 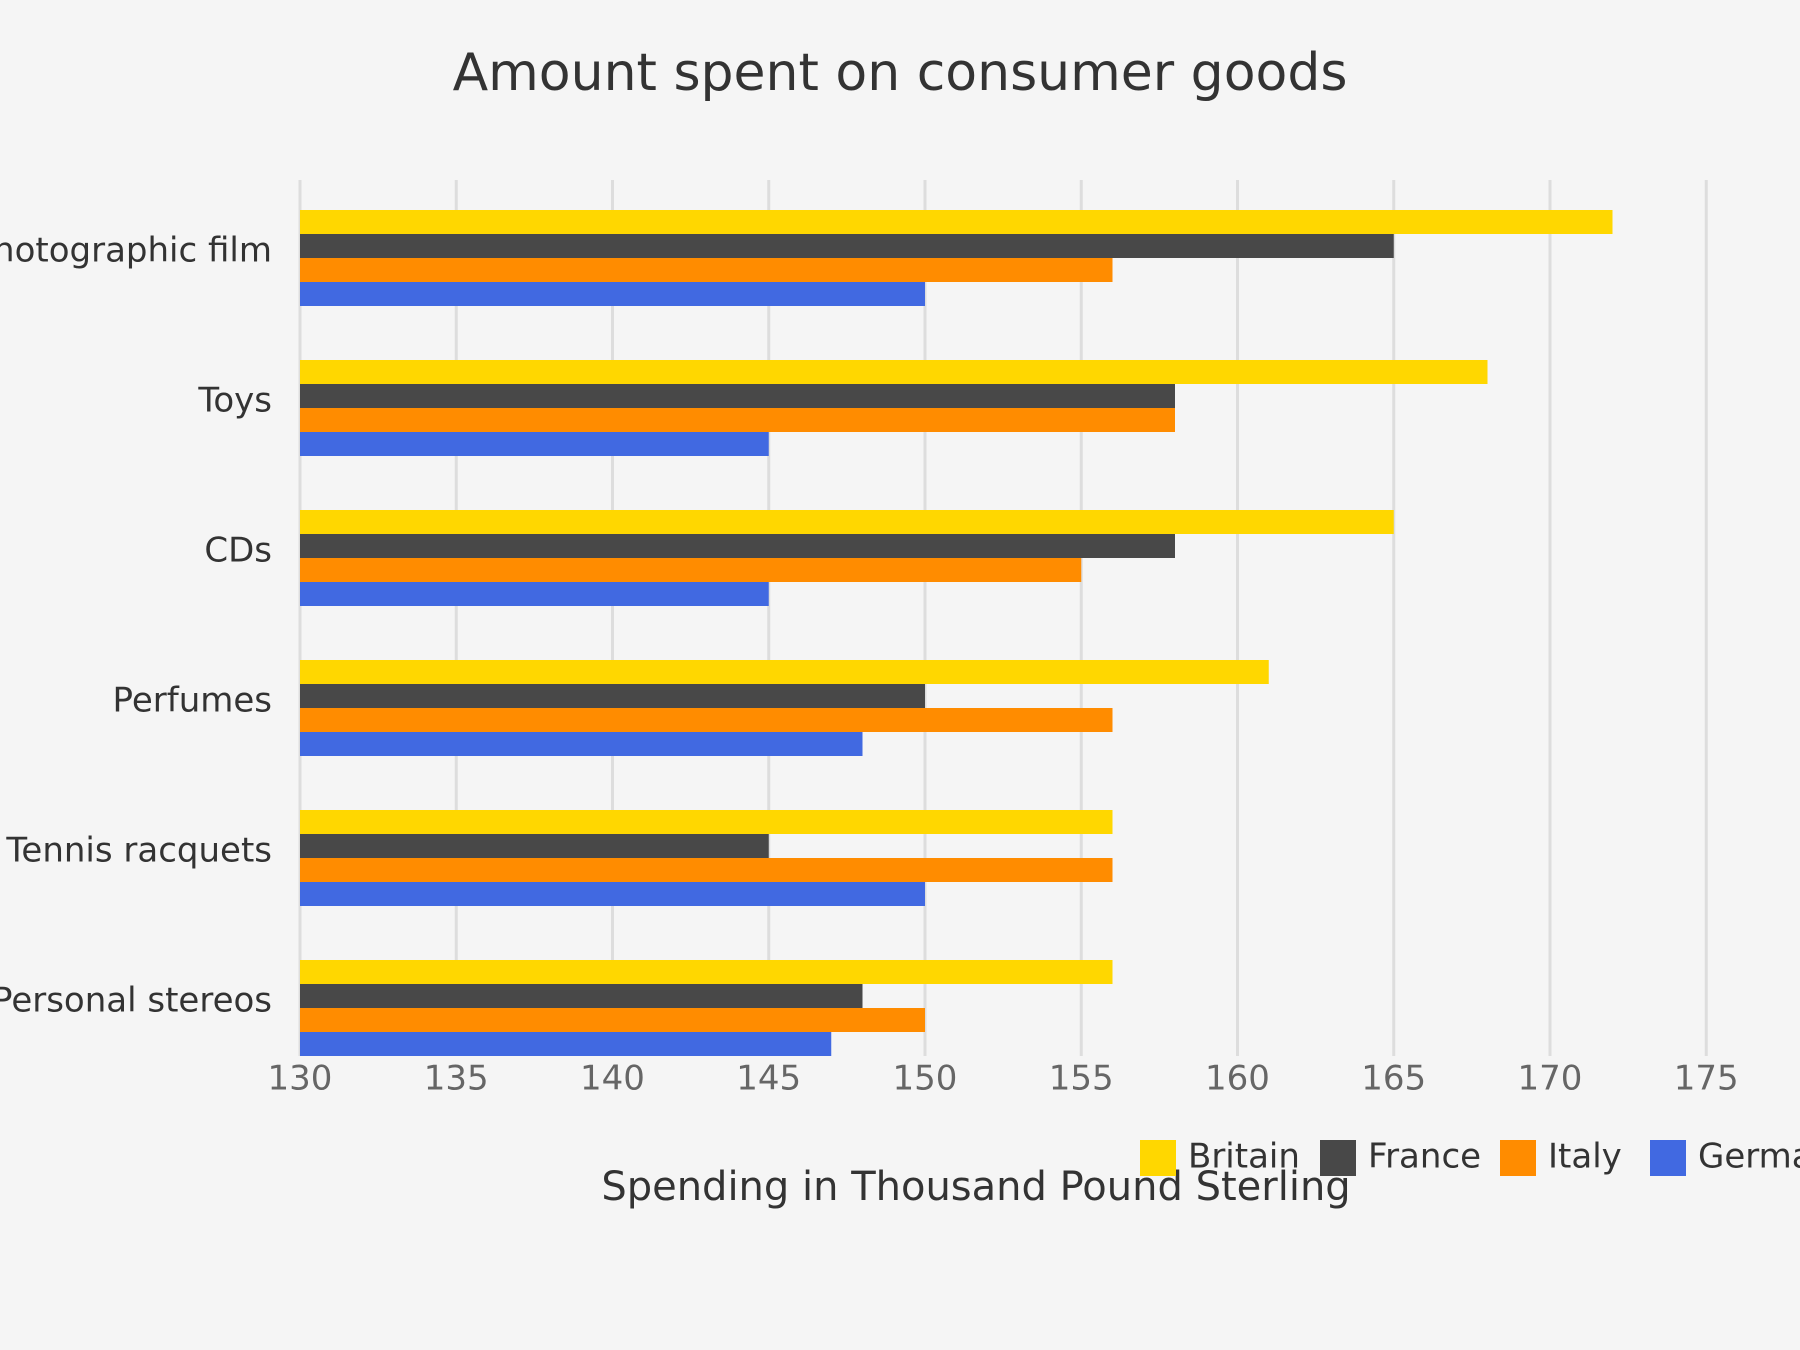 What do you see at coordinates (1668, 1158) in the screenshot?
I see `legend-swatch-germany` at bounding box center [1668, 1158].